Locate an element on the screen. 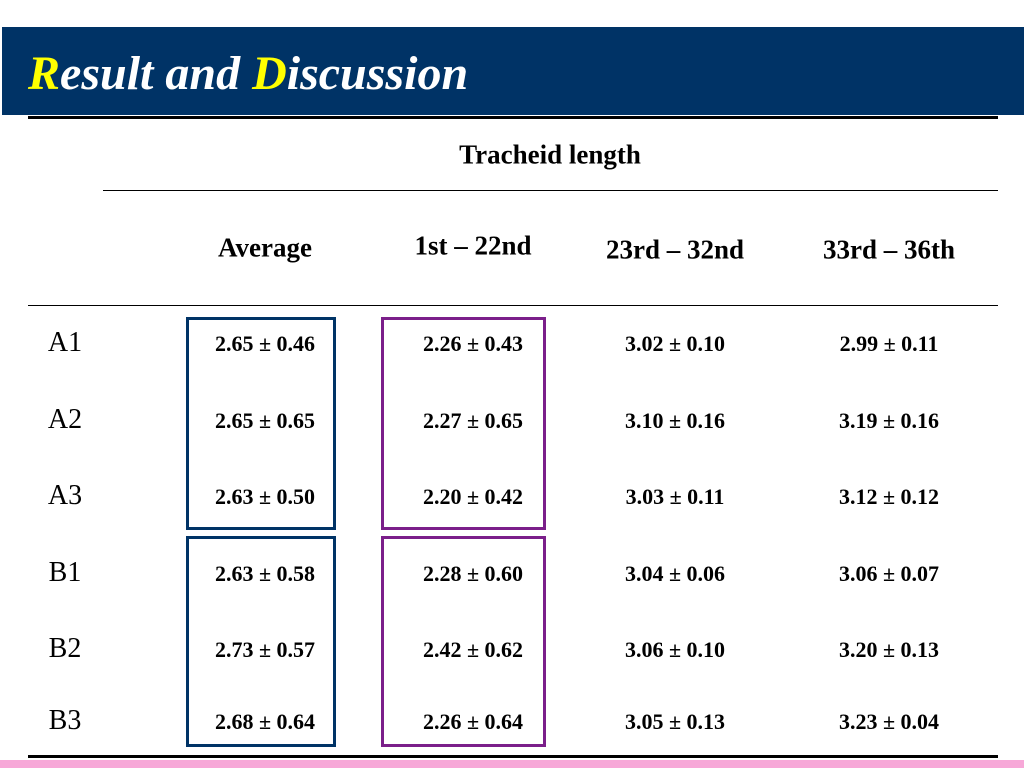  table-cell: 2.65 ± 0.65 is located at coordinates (265, 420).